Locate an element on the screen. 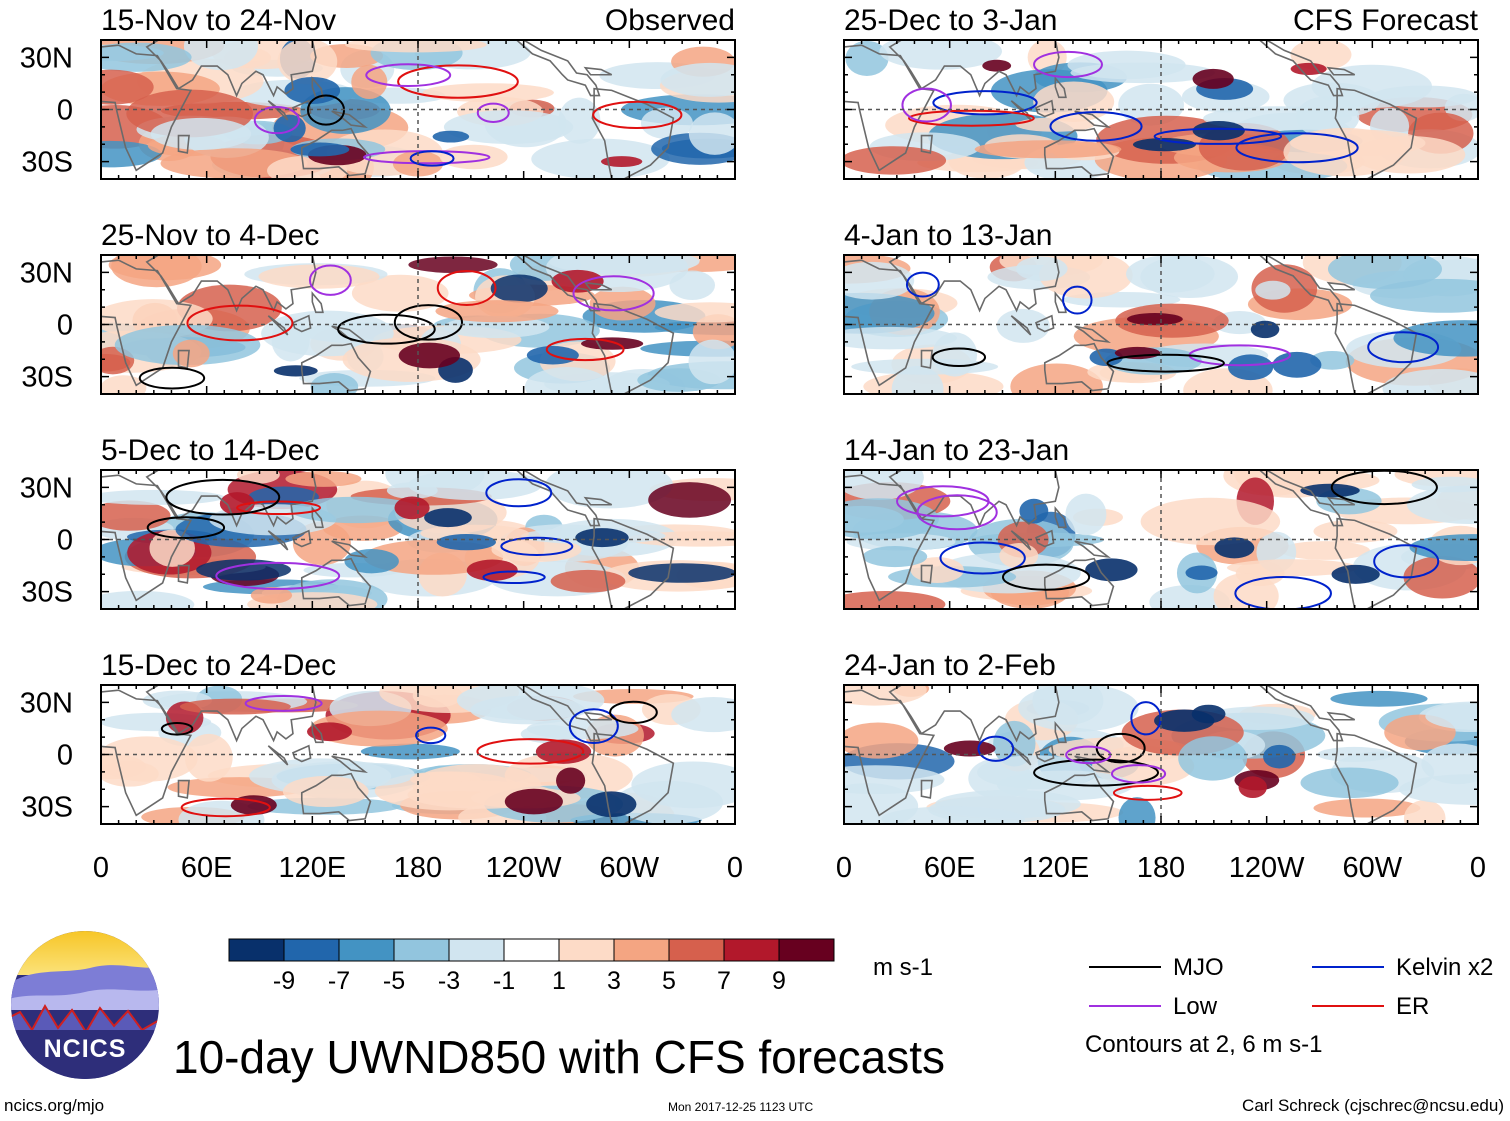  lat-tick-label: 30N is located at coordinates (46, 703).